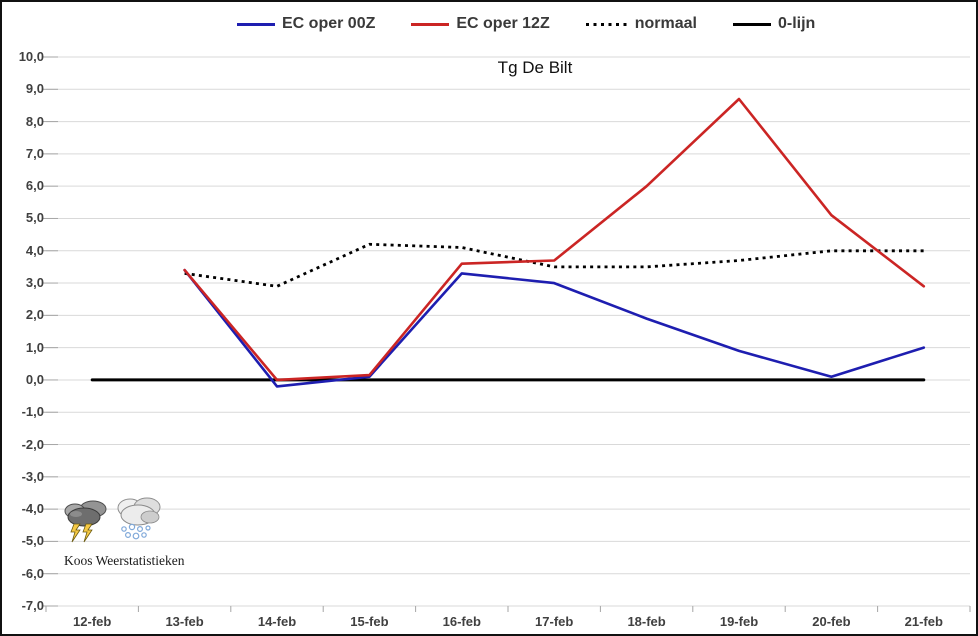 The width and height of the screenshot is (978, 636). Describe the element at coordinates (774, 24) in the screenshot. I see `legend-item-0-lijn: 0-lijn` at that location.